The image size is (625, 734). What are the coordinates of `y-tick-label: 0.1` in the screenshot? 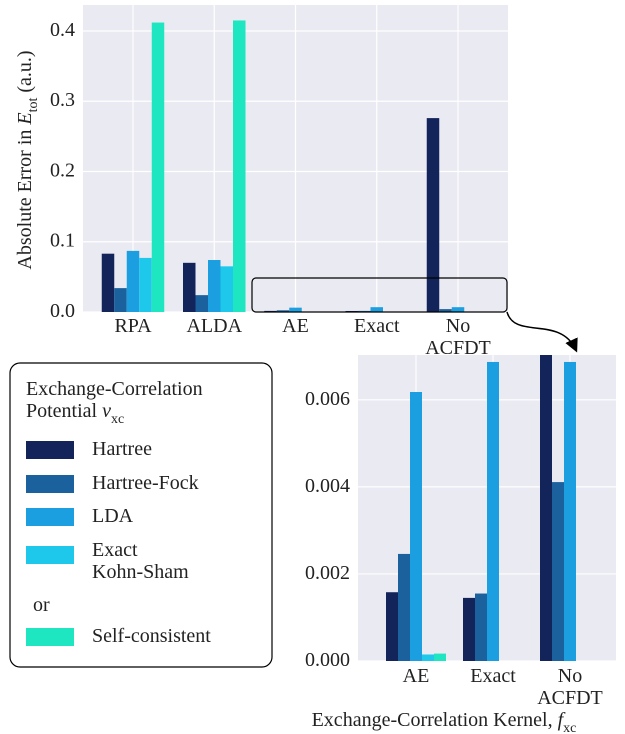 It's located at (62, 240).